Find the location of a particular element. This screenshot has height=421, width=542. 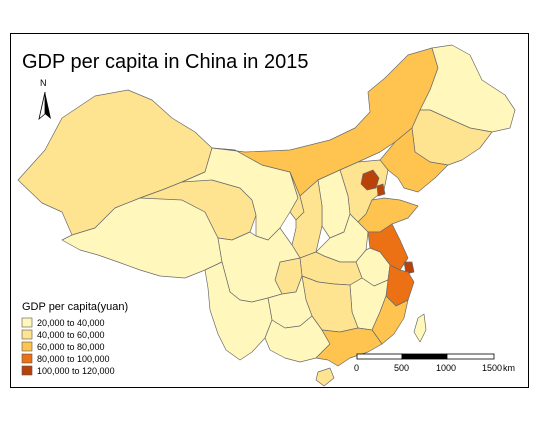

region-hainan is located at coordinates (325, 377).